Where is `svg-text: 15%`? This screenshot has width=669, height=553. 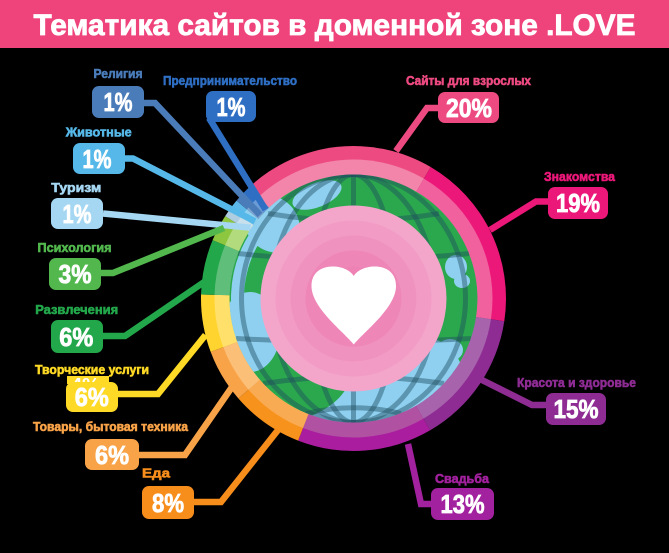 svg-text: 15% is located at coordinates (576, 409).